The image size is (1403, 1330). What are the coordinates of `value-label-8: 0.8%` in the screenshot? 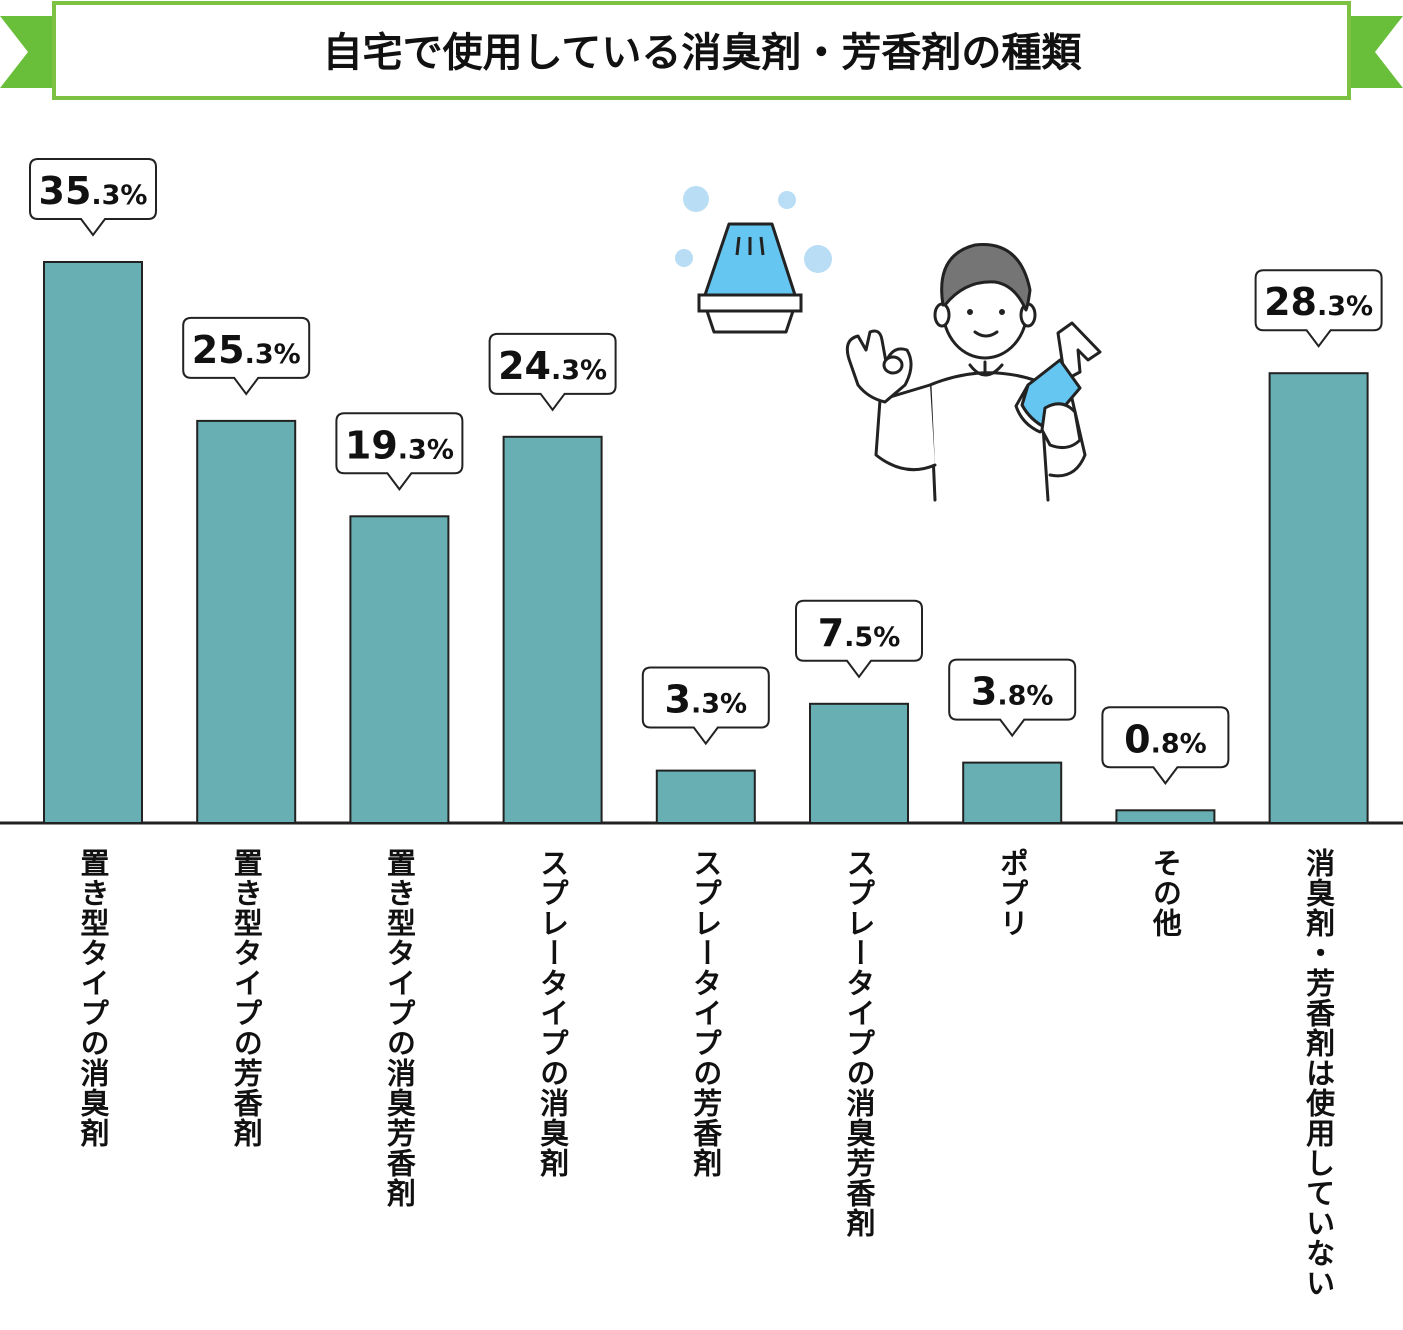 It's located at (1165, 739).